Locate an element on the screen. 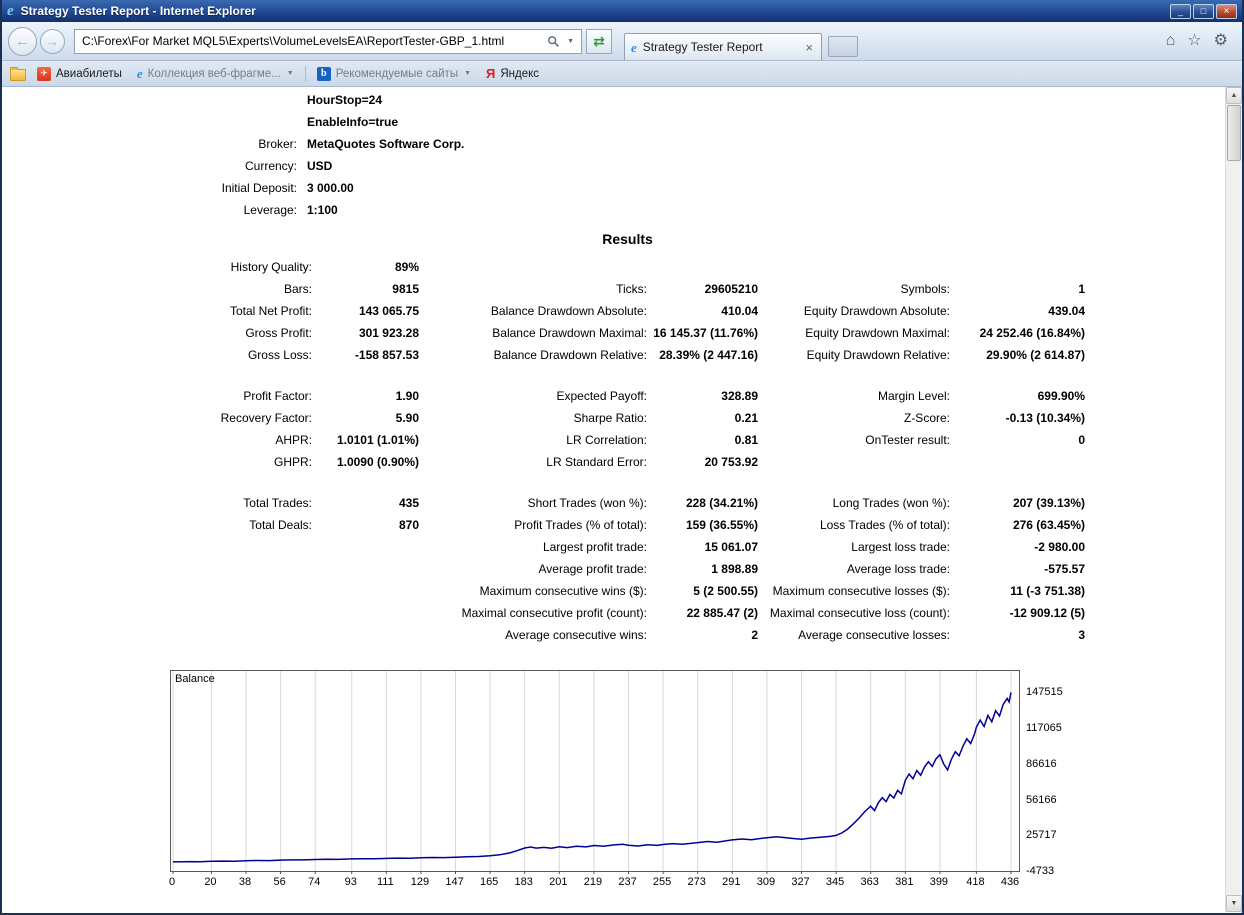 The image size is (1244, 915). new-tab-button is located at coordinates (843, 46).